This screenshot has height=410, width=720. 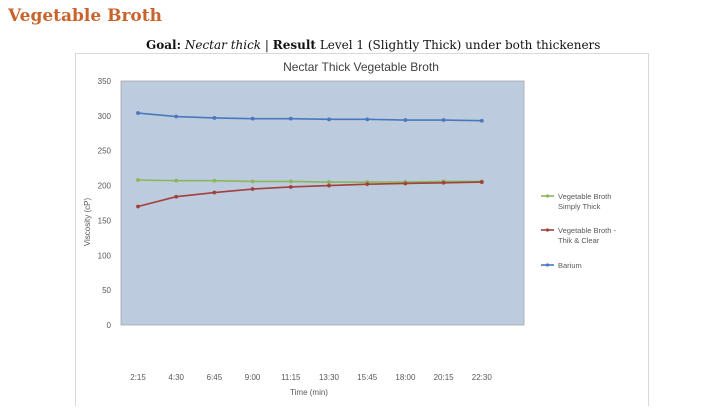 I want to click on result-label: Result, so click(x=294, y=45).